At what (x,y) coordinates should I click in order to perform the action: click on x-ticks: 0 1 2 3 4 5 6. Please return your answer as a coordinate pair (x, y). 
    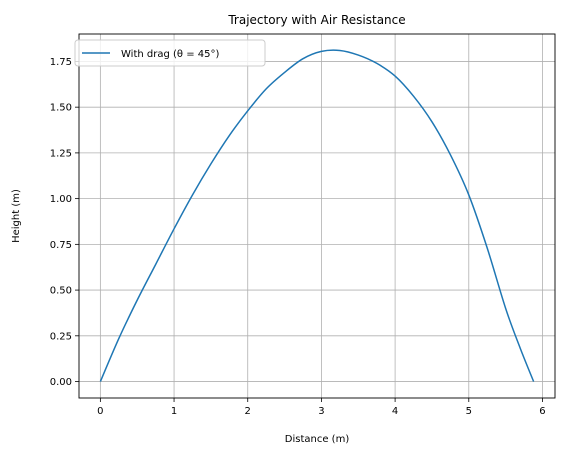
    Looking at the image, I should click on (321, 407).